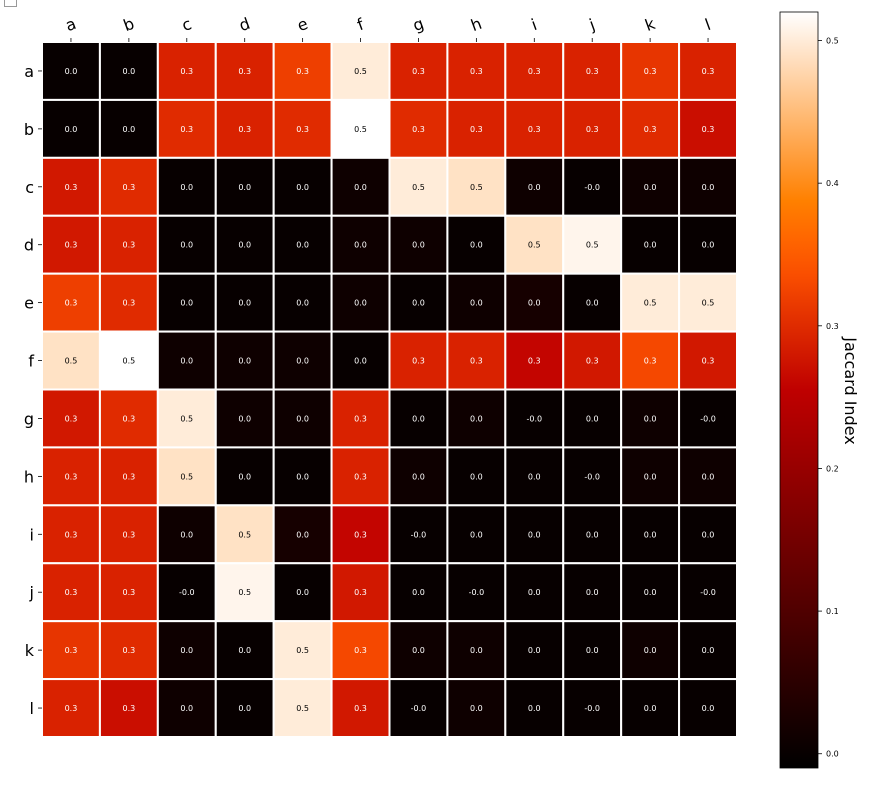  Describe the element at coordinates (850, 390) in the screenshot. I see `colorbar-label: Jaccard Index` at that location.